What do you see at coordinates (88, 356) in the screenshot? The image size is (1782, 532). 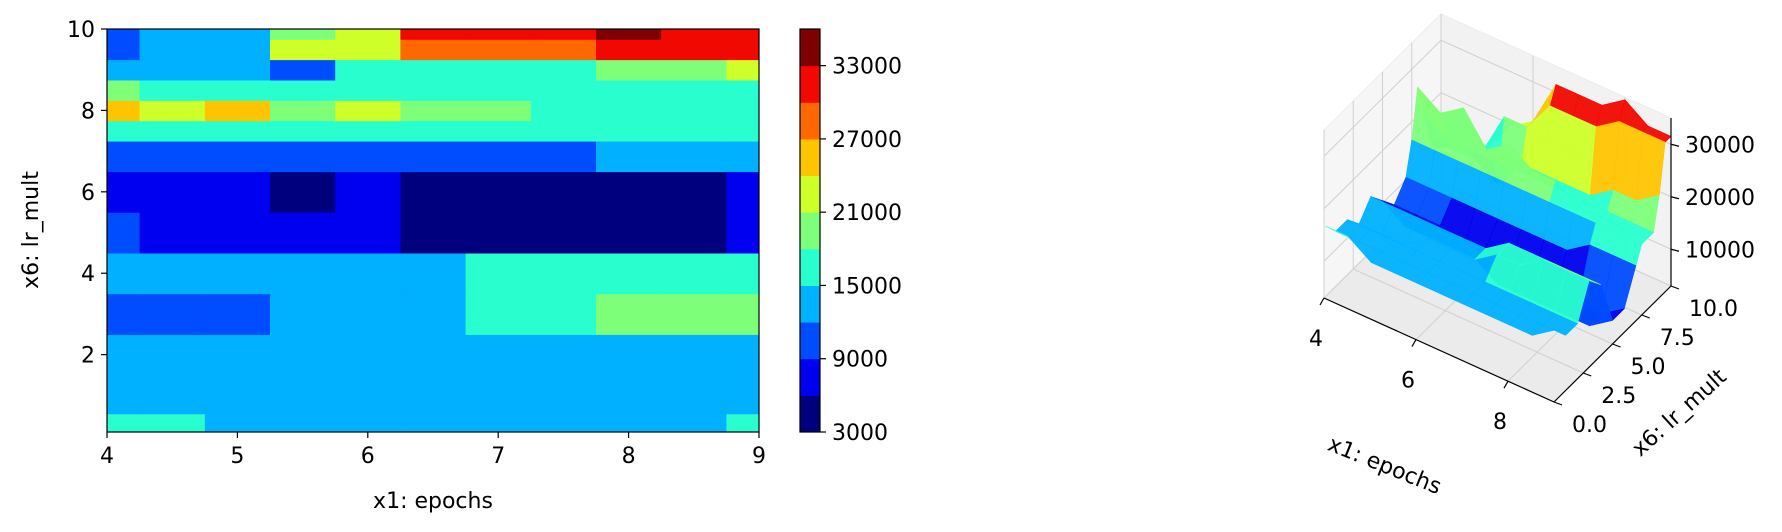 I see `y-tick-label: 2` at bounding box center [88, 356].